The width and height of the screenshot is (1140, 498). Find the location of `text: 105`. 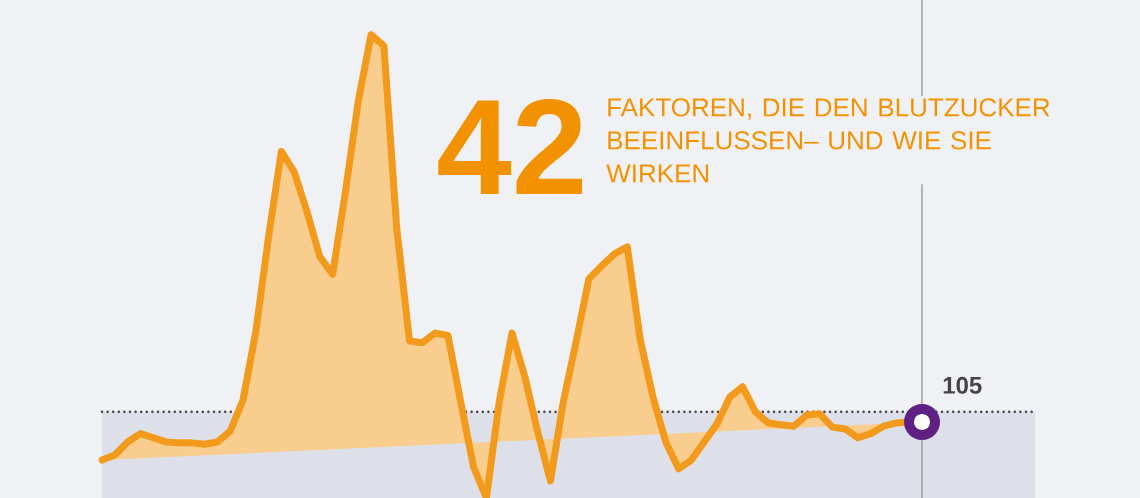

text: 105 is located at coordinates (962, 385).